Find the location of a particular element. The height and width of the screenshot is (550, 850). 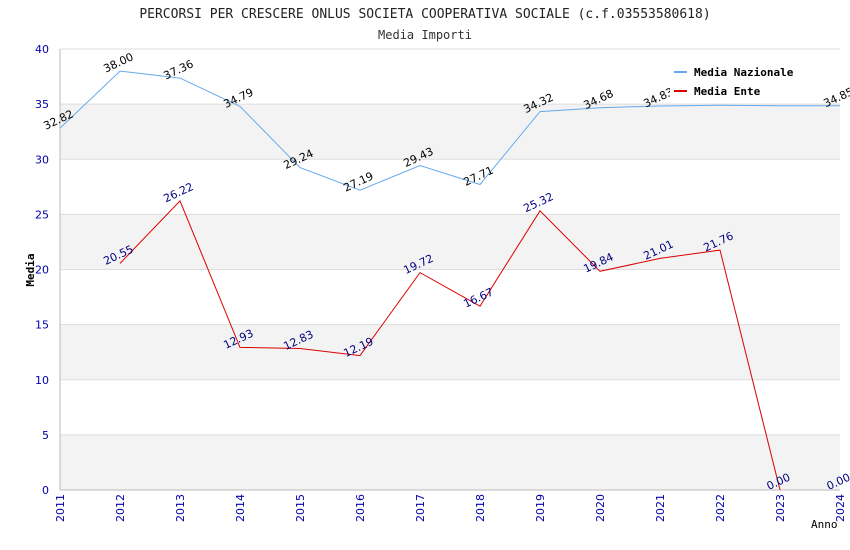

x-tick-label: 2024 is located at coordinates (840, 508).